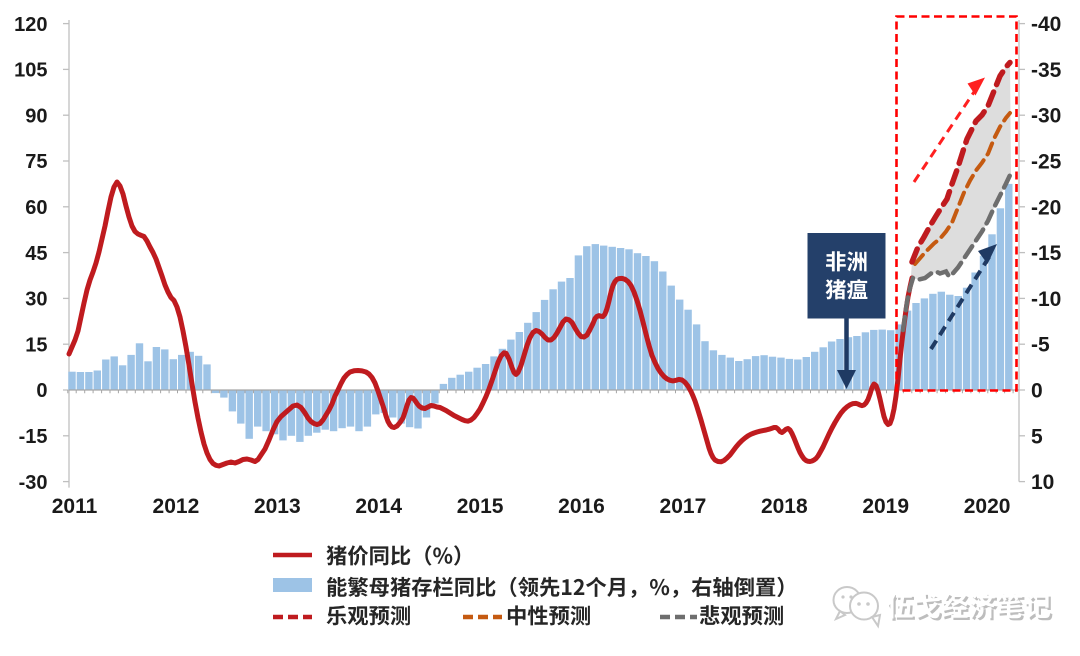 This screenshot has width=1080, height=656. Describe the element at coordinates (36, 345) in the screenshot. I see `svg-text: 15` at that location.